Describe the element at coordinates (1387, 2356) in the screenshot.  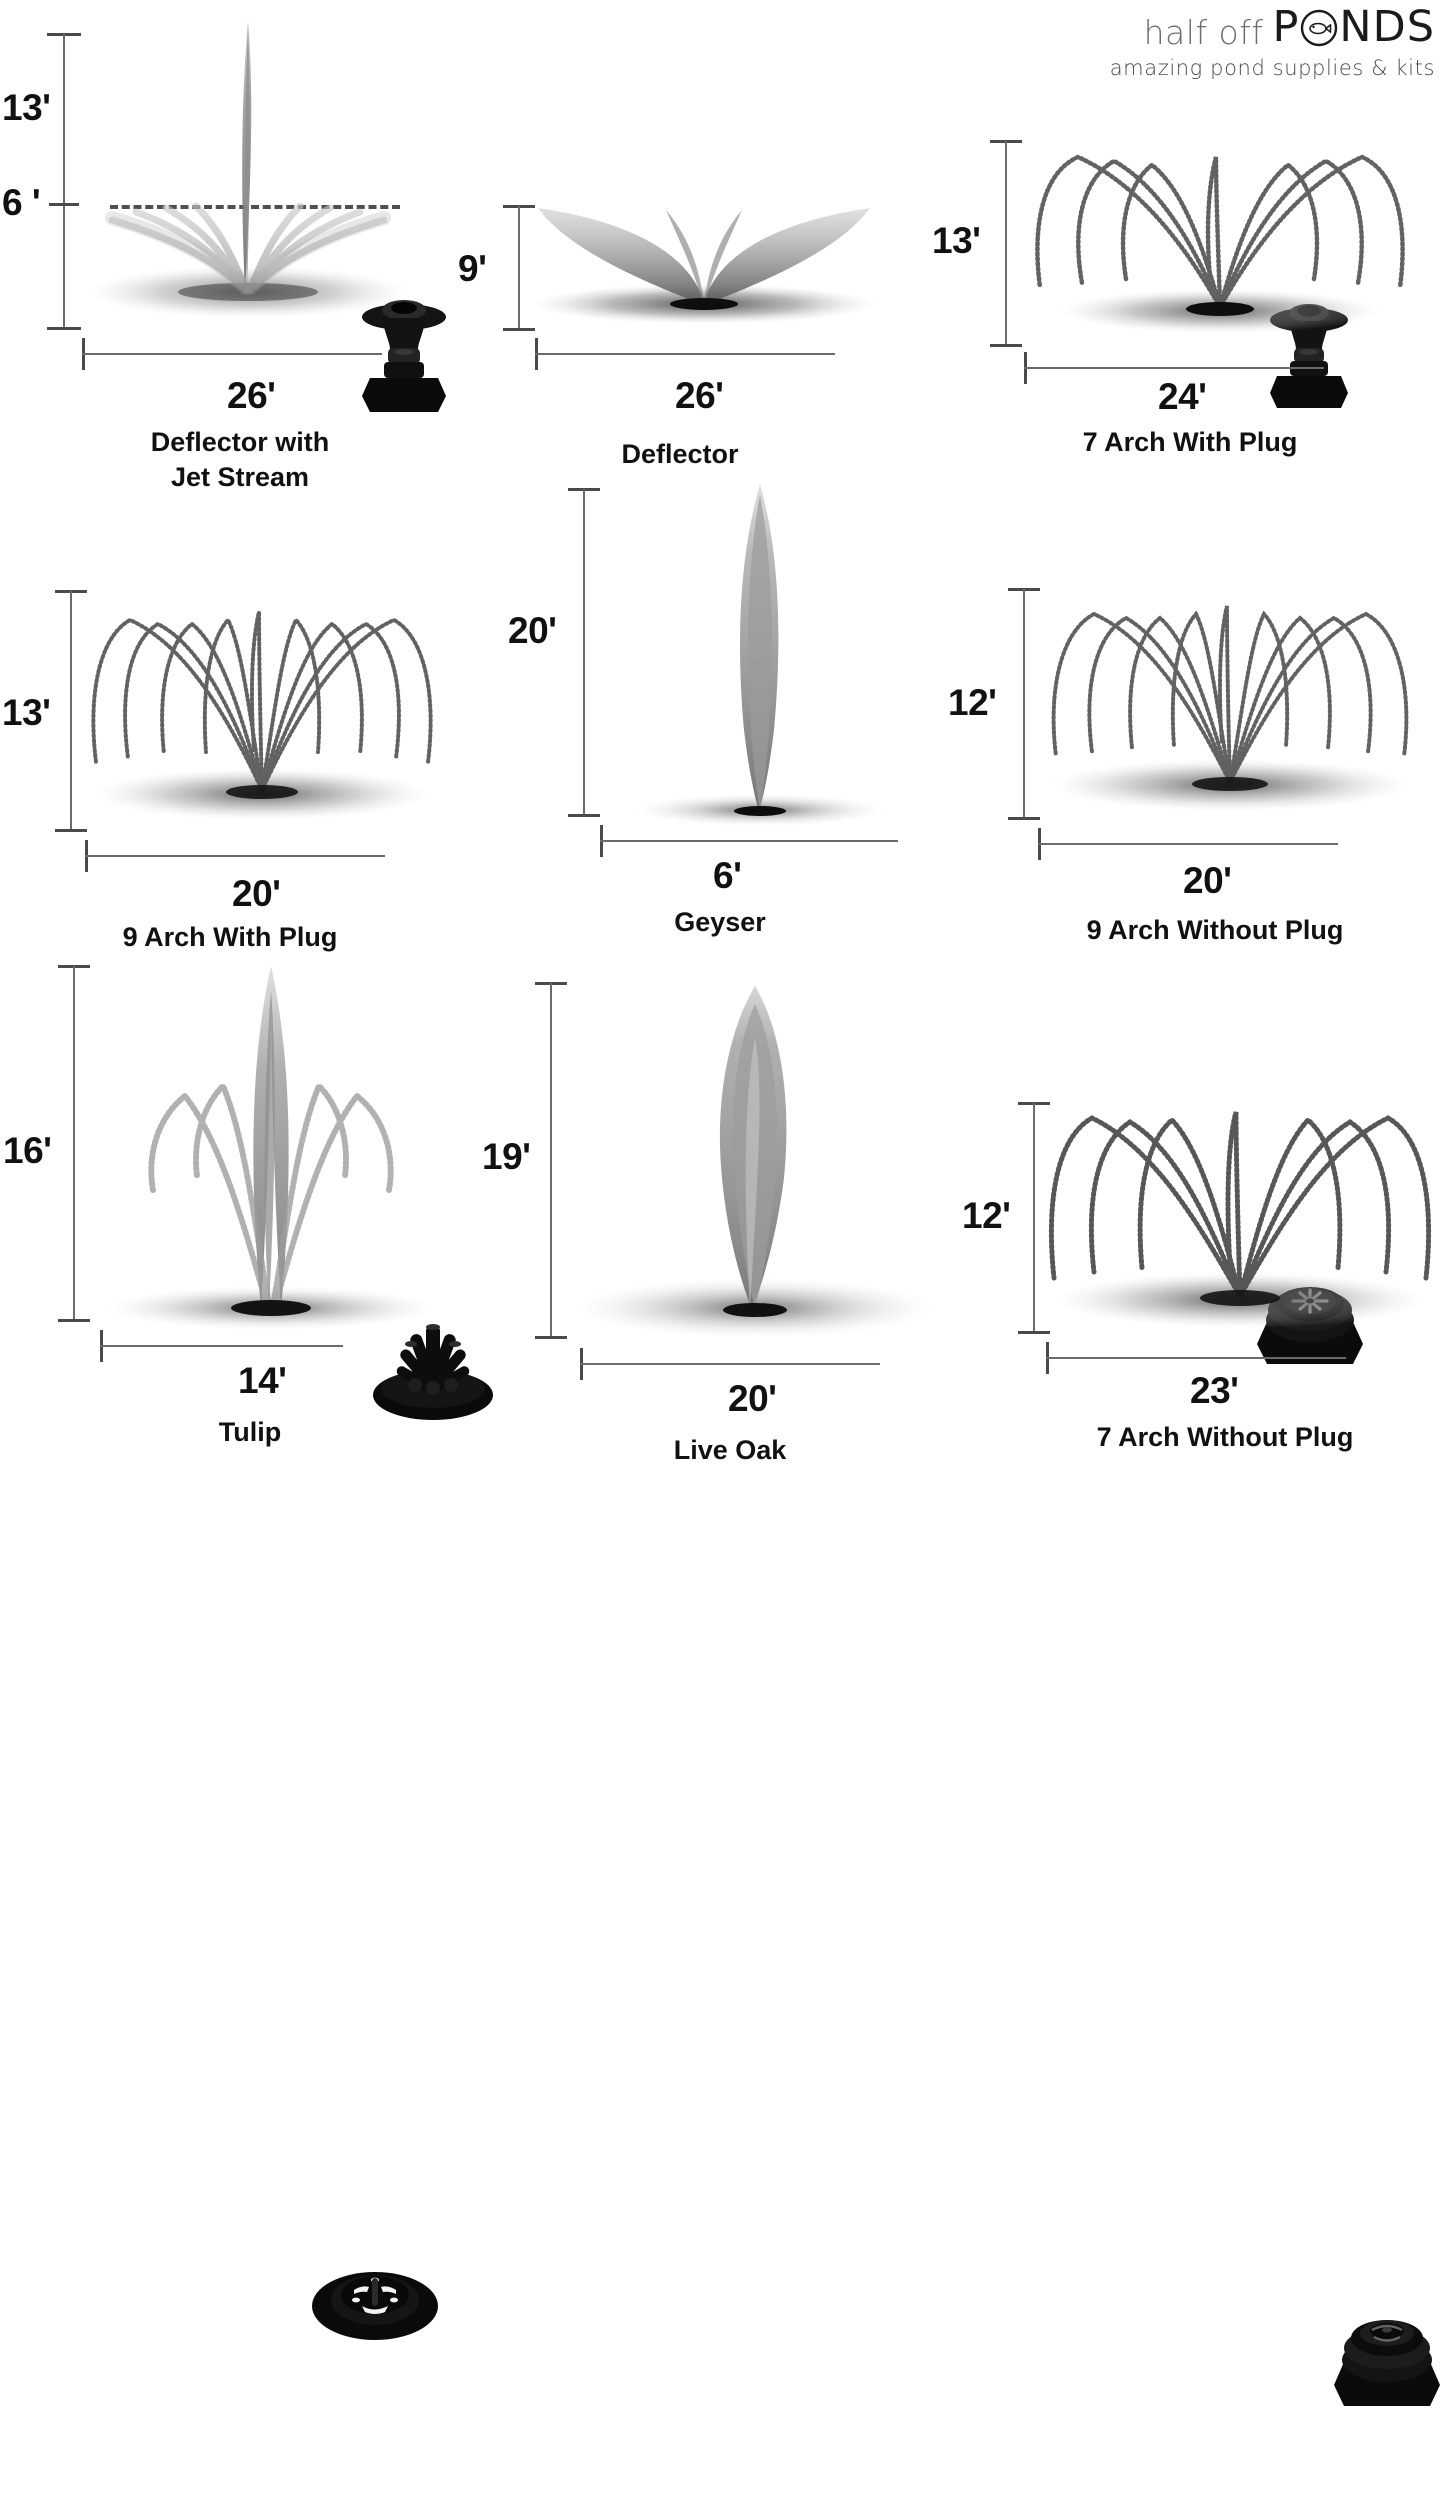
I see `live-oak-nozzle-icon` at that location.